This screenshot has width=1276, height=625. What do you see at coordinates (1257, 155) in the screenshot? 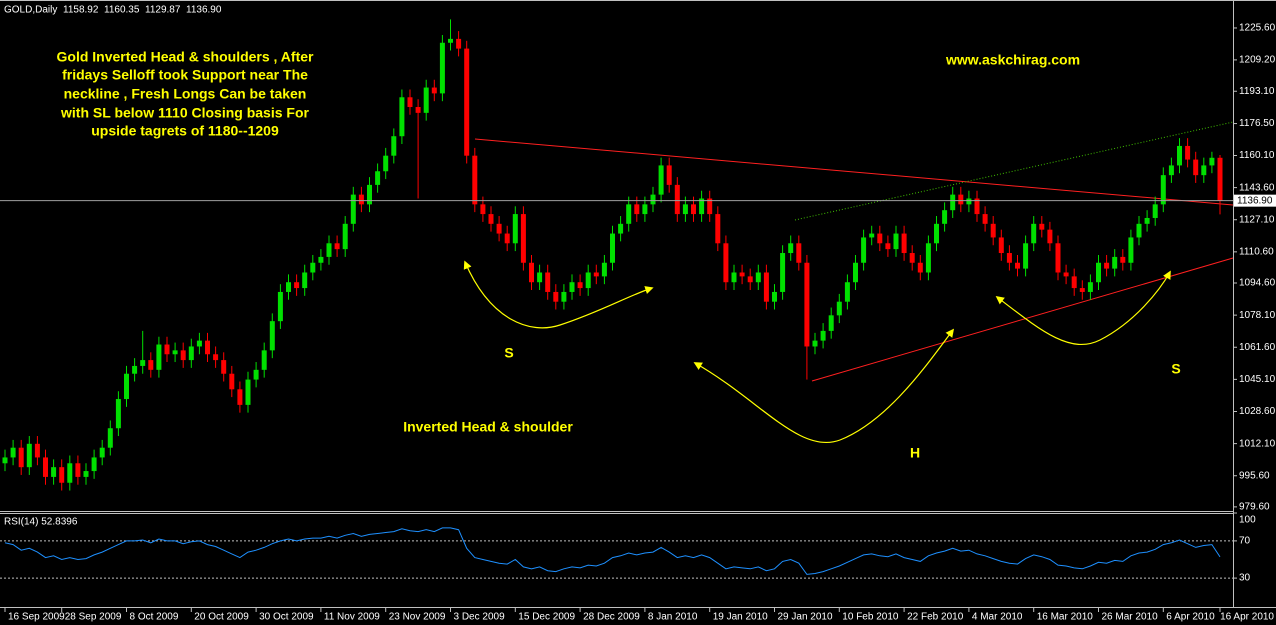
I see `y-tick-label: 1160.10` at bounding box center [1257, 155].